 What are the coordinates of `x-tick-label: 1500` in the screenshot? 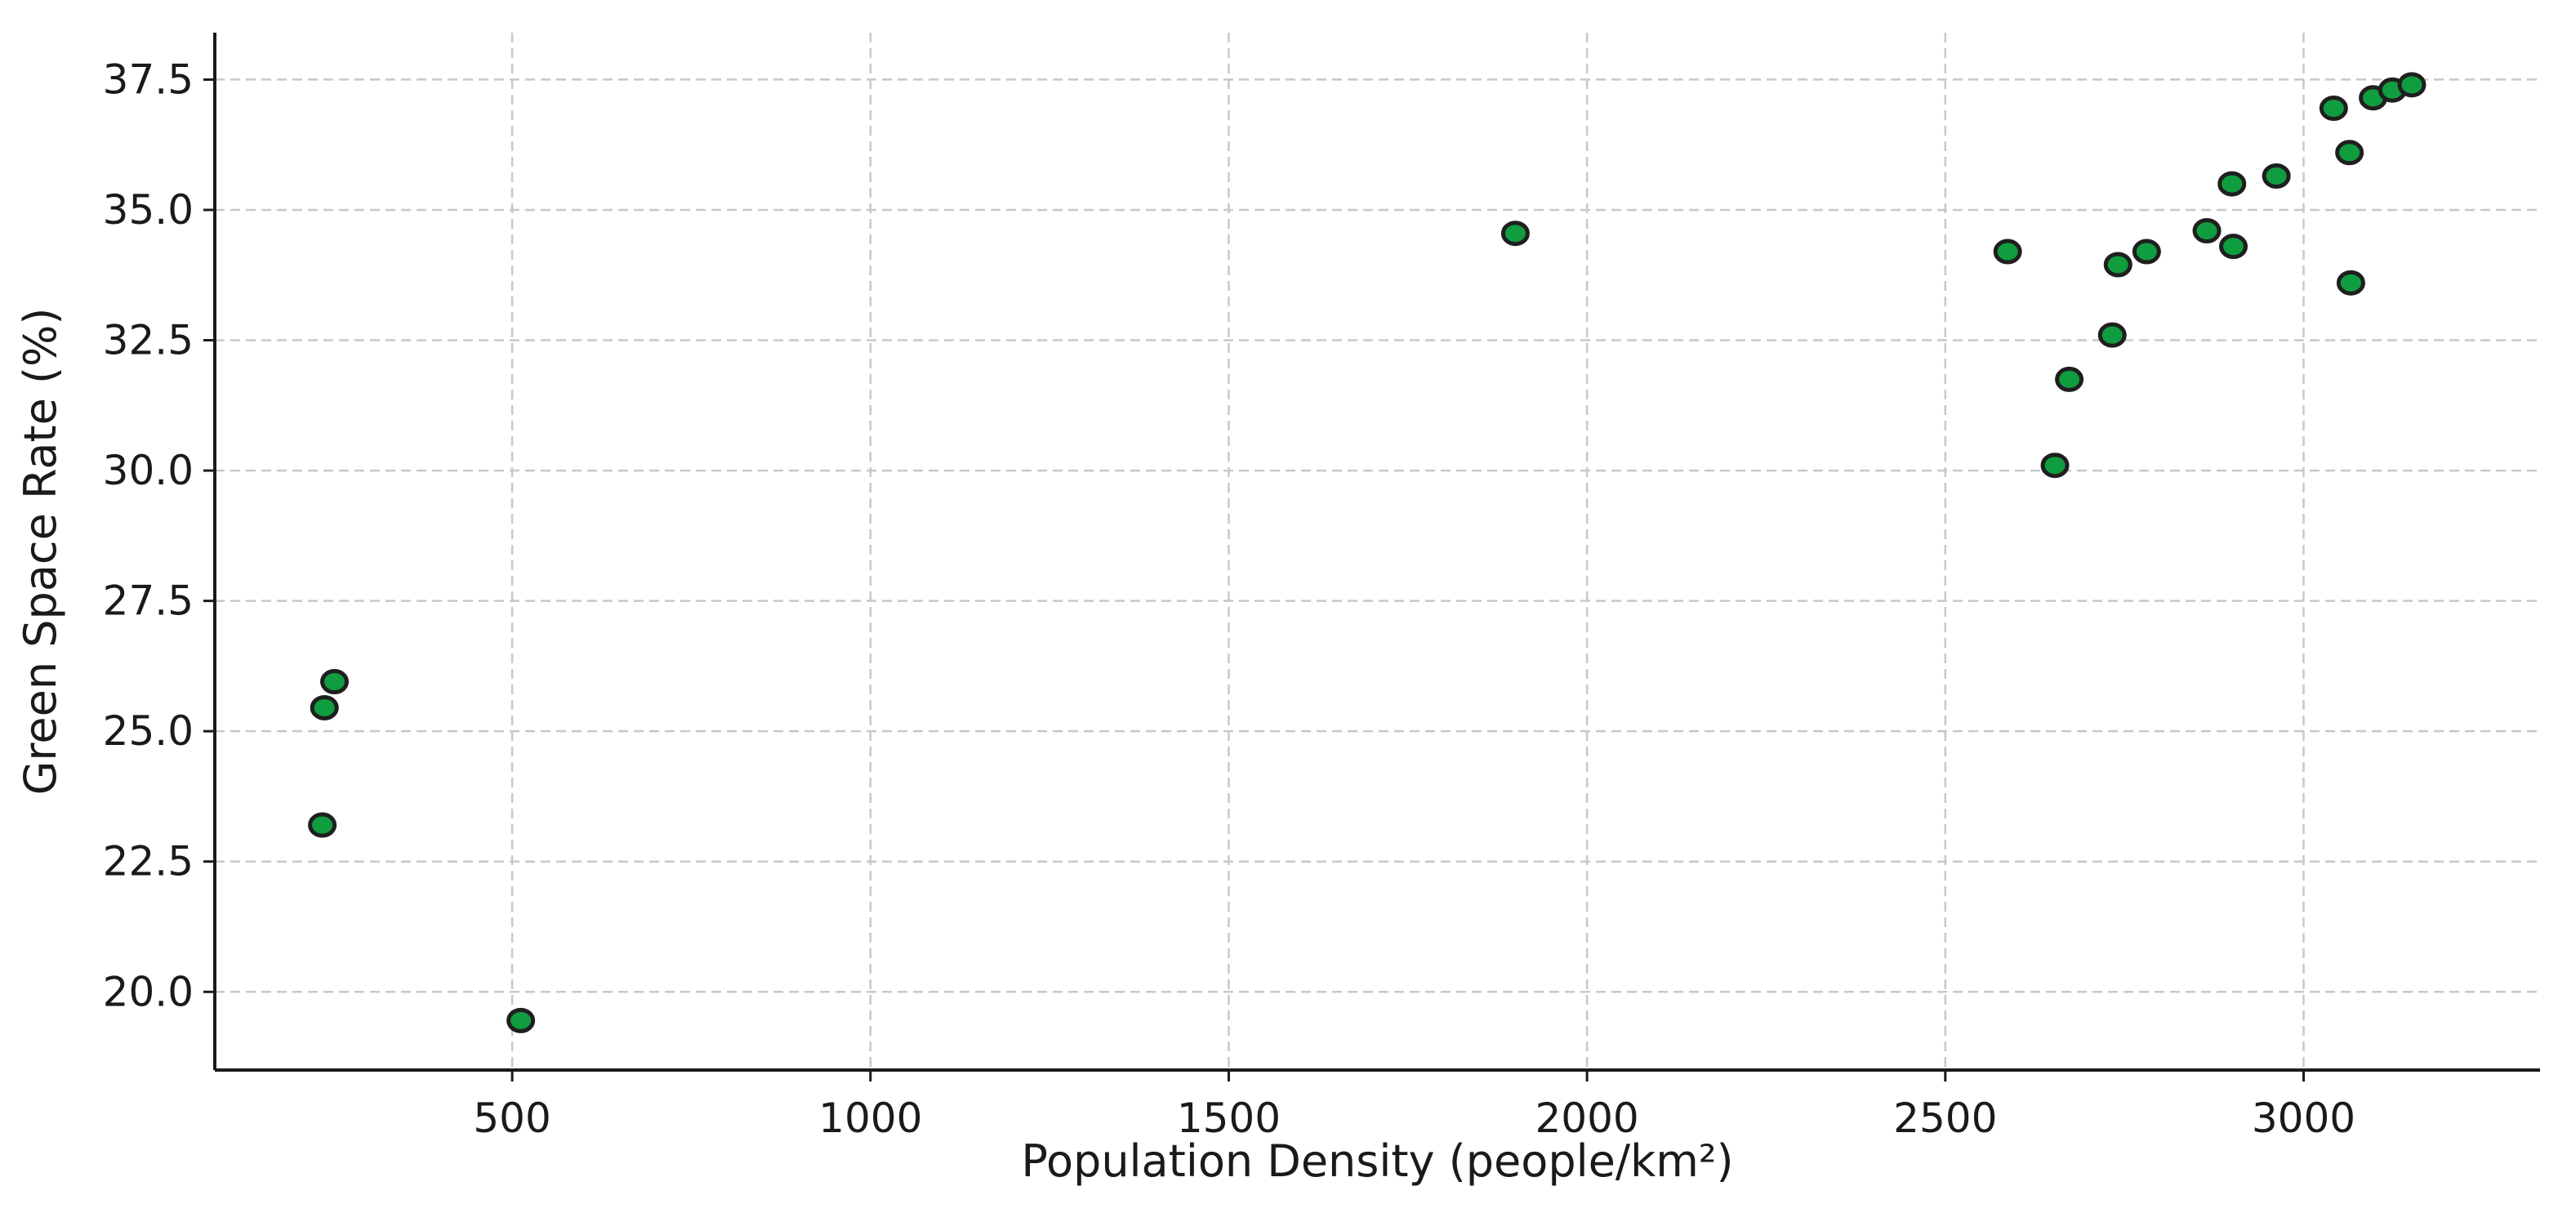 It's located at (1229, 1118).